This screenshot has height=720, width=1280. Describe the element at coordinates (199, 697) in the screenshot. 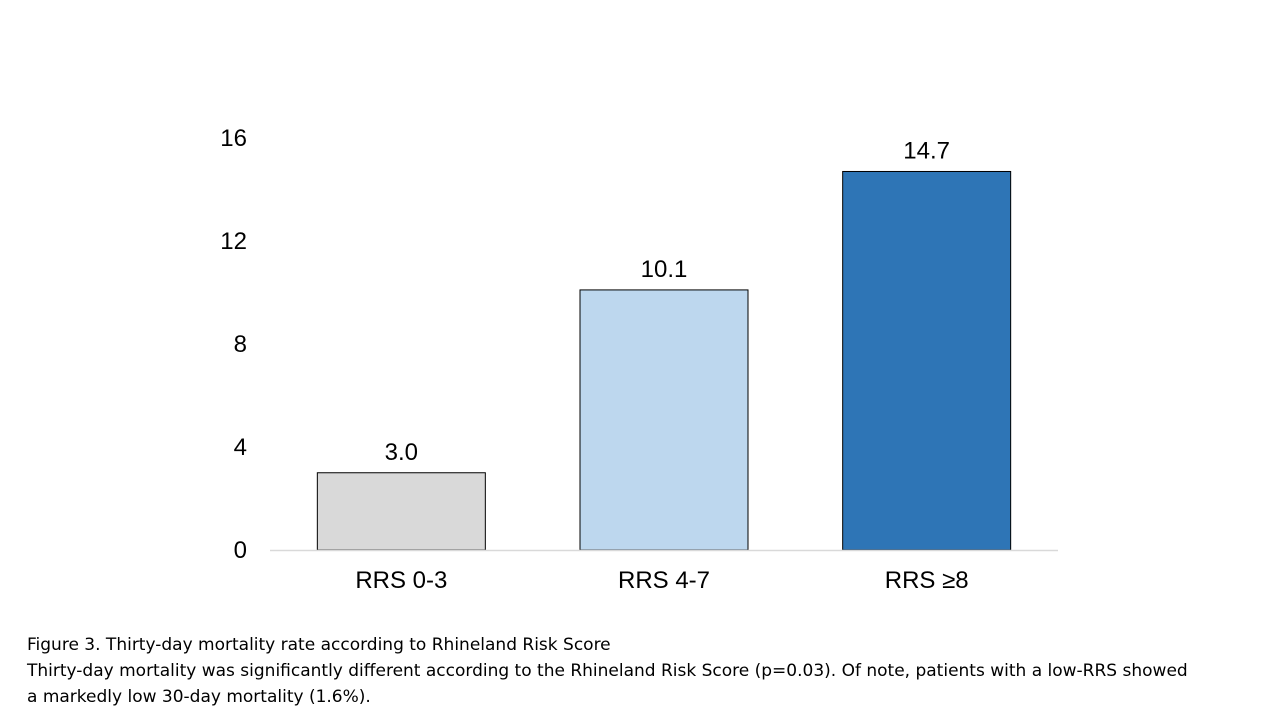

I see `caption-line-2: a markedly low 30-day mortality (1.6%).` at that location.